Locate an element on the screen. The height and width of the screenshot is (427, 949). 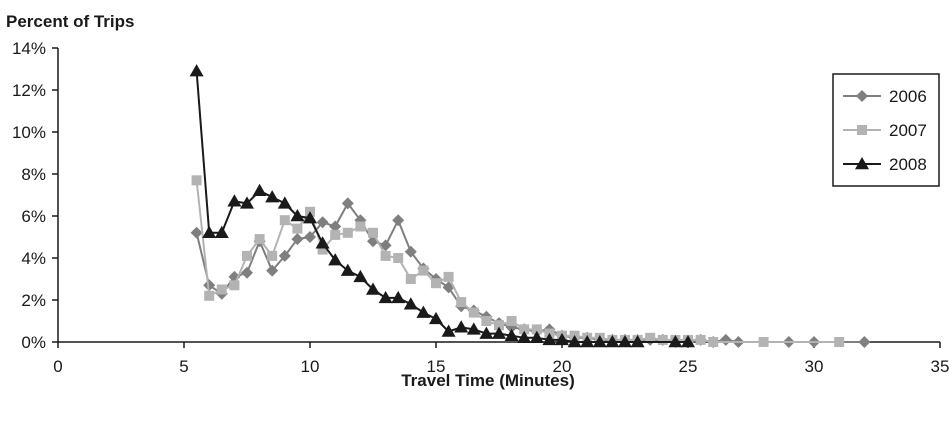
y-tick-label: 0% is located at coordinates (33, 342).